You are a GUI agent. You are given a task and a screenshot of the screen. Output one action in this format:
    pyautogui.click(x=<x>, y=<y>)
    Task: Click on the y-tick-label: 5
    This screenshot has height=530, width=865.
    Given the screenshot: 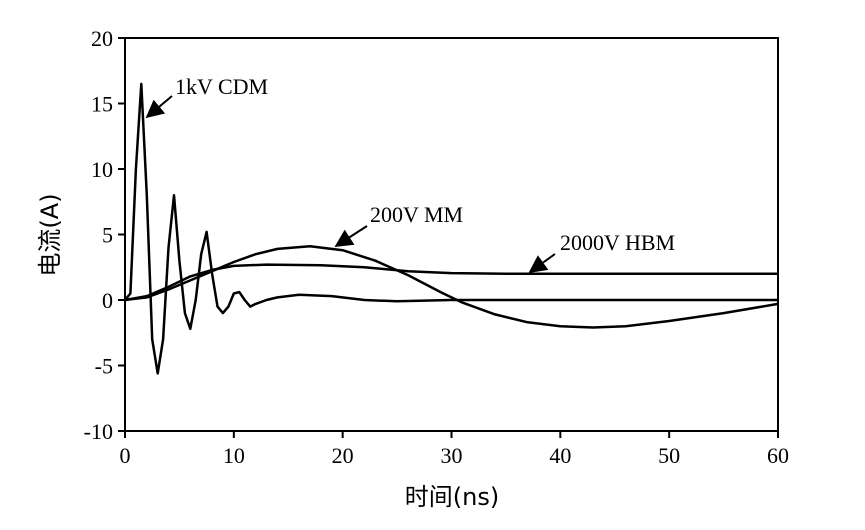 What is the action you would take?
    pyautogui.click(x=107, y=235)
    